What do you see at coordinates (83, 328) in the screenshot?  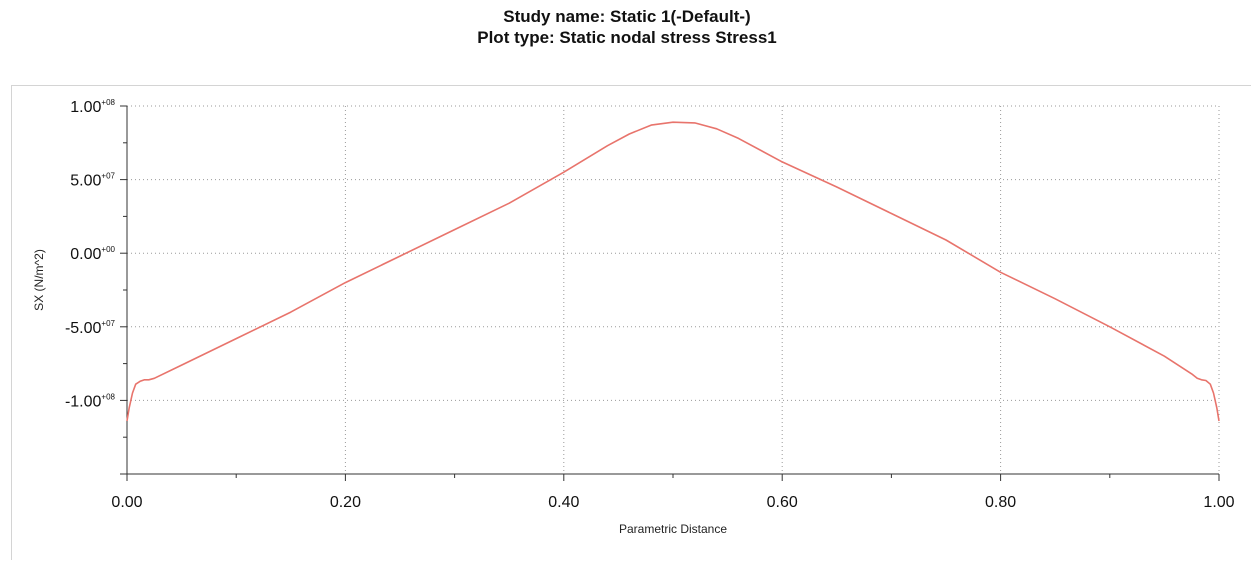 I see `y-tick-mantissa: -5.00` at bounding box center [83, 328].